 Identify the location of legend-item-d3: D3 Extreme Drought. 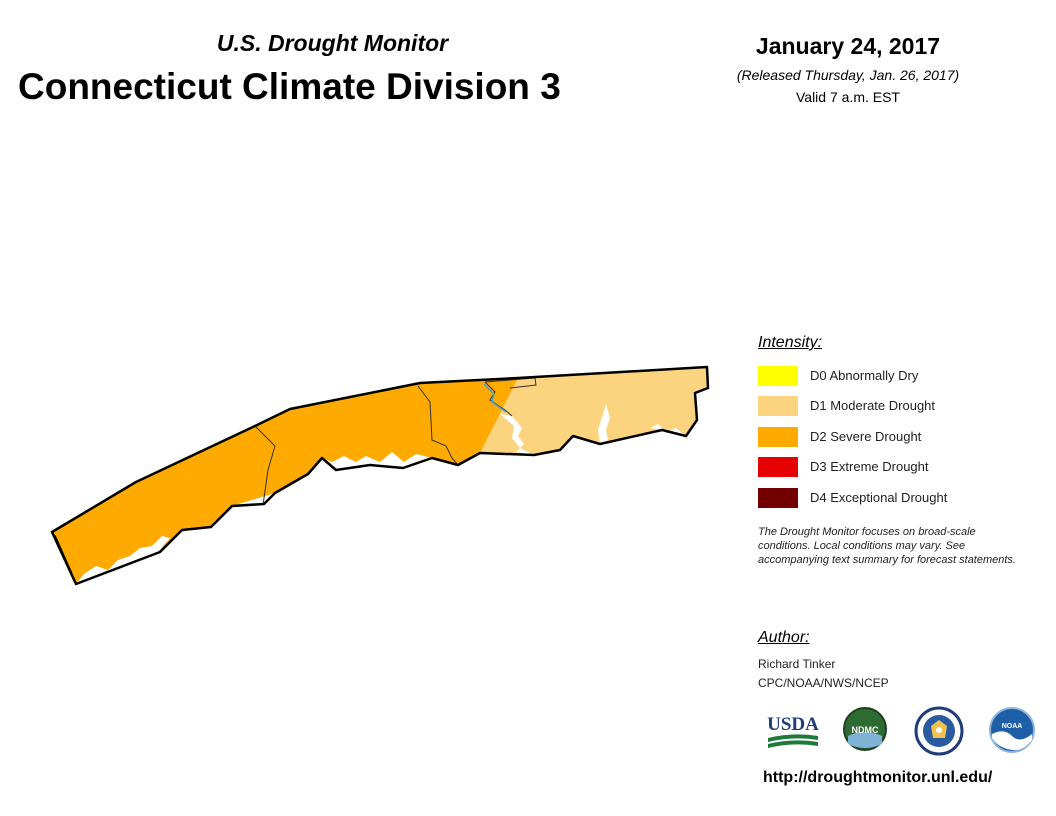
(898, 467).